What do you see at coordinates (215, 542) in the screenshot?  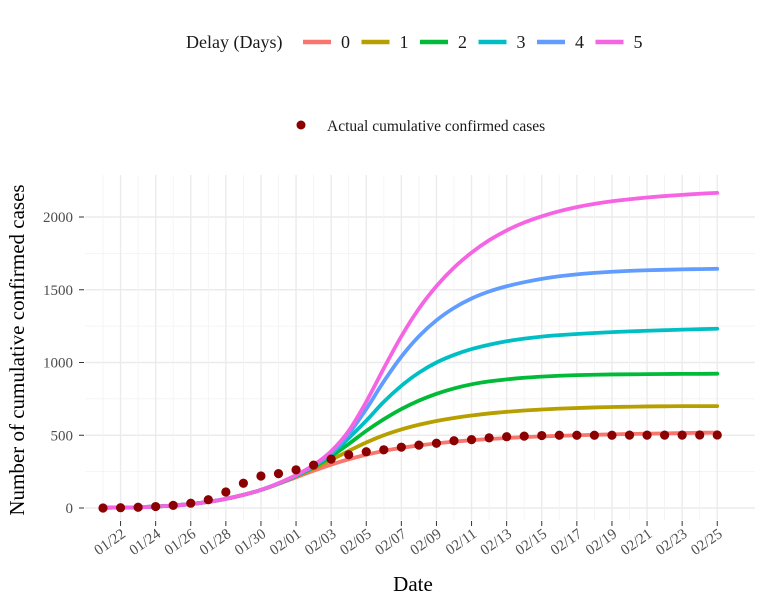 I see `x-tick-label: 01/28` at bounding box center [215, 542].